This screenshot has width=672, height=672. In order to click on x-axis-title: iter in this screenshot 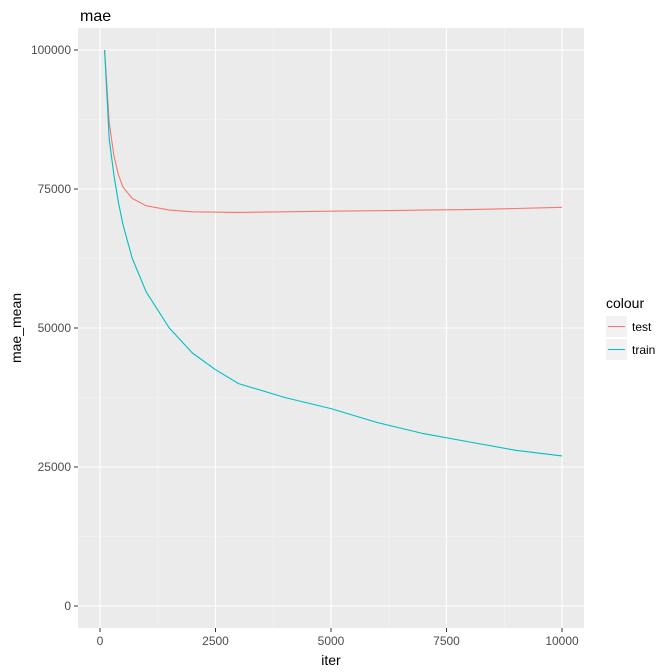, I will do `click(331, 660)`.